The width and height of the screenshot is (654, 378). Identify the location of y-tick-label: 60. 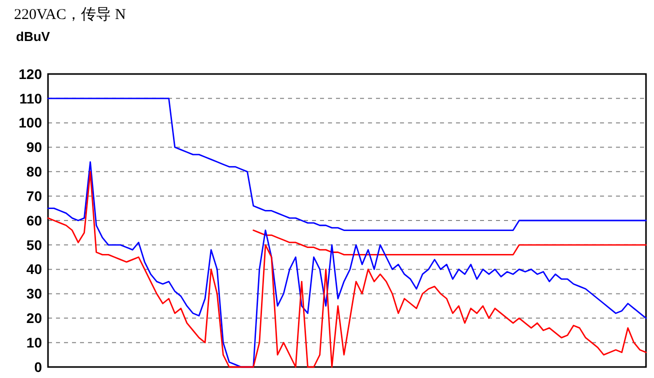
(34, 220).